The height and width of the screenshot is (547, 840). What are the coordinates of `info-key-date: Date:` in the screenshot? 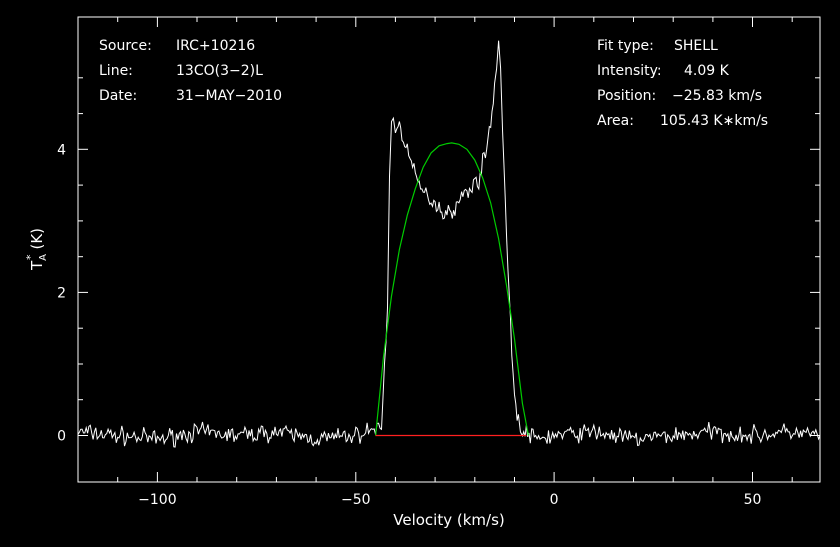 It's located at (118, 96).